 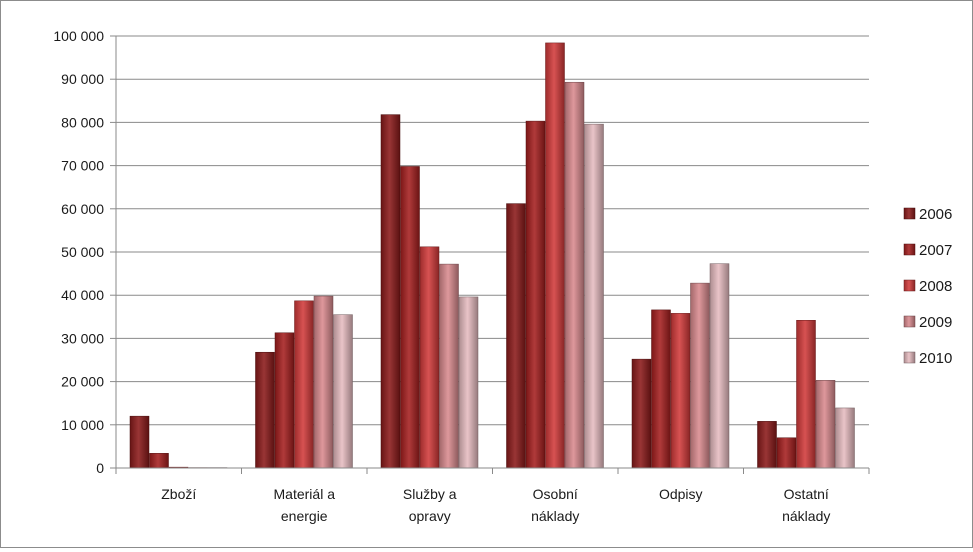 What do you see at coordinates (935, 286) in the screenshot?
I see `legend-label: 2008` at bounding box center [935, 286].